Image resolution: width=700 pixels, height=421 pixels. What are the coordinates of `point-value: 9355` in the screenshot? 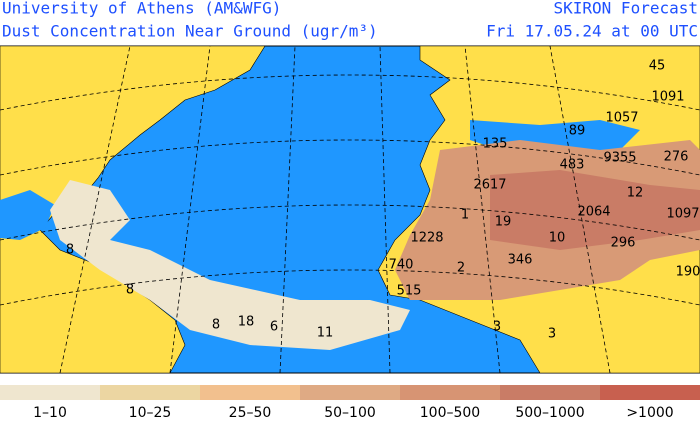 It's located at (619, 158).